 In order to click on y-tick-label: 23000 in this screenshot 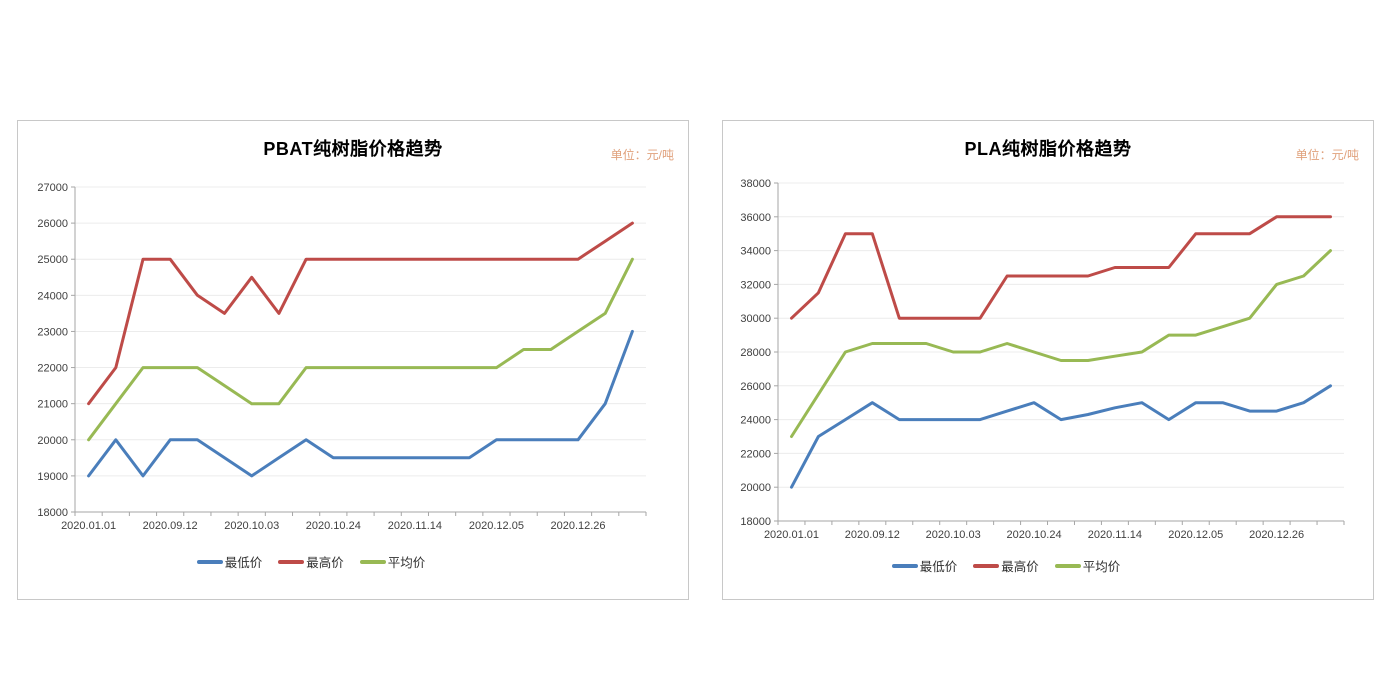, I will do `click(52, 332)`.